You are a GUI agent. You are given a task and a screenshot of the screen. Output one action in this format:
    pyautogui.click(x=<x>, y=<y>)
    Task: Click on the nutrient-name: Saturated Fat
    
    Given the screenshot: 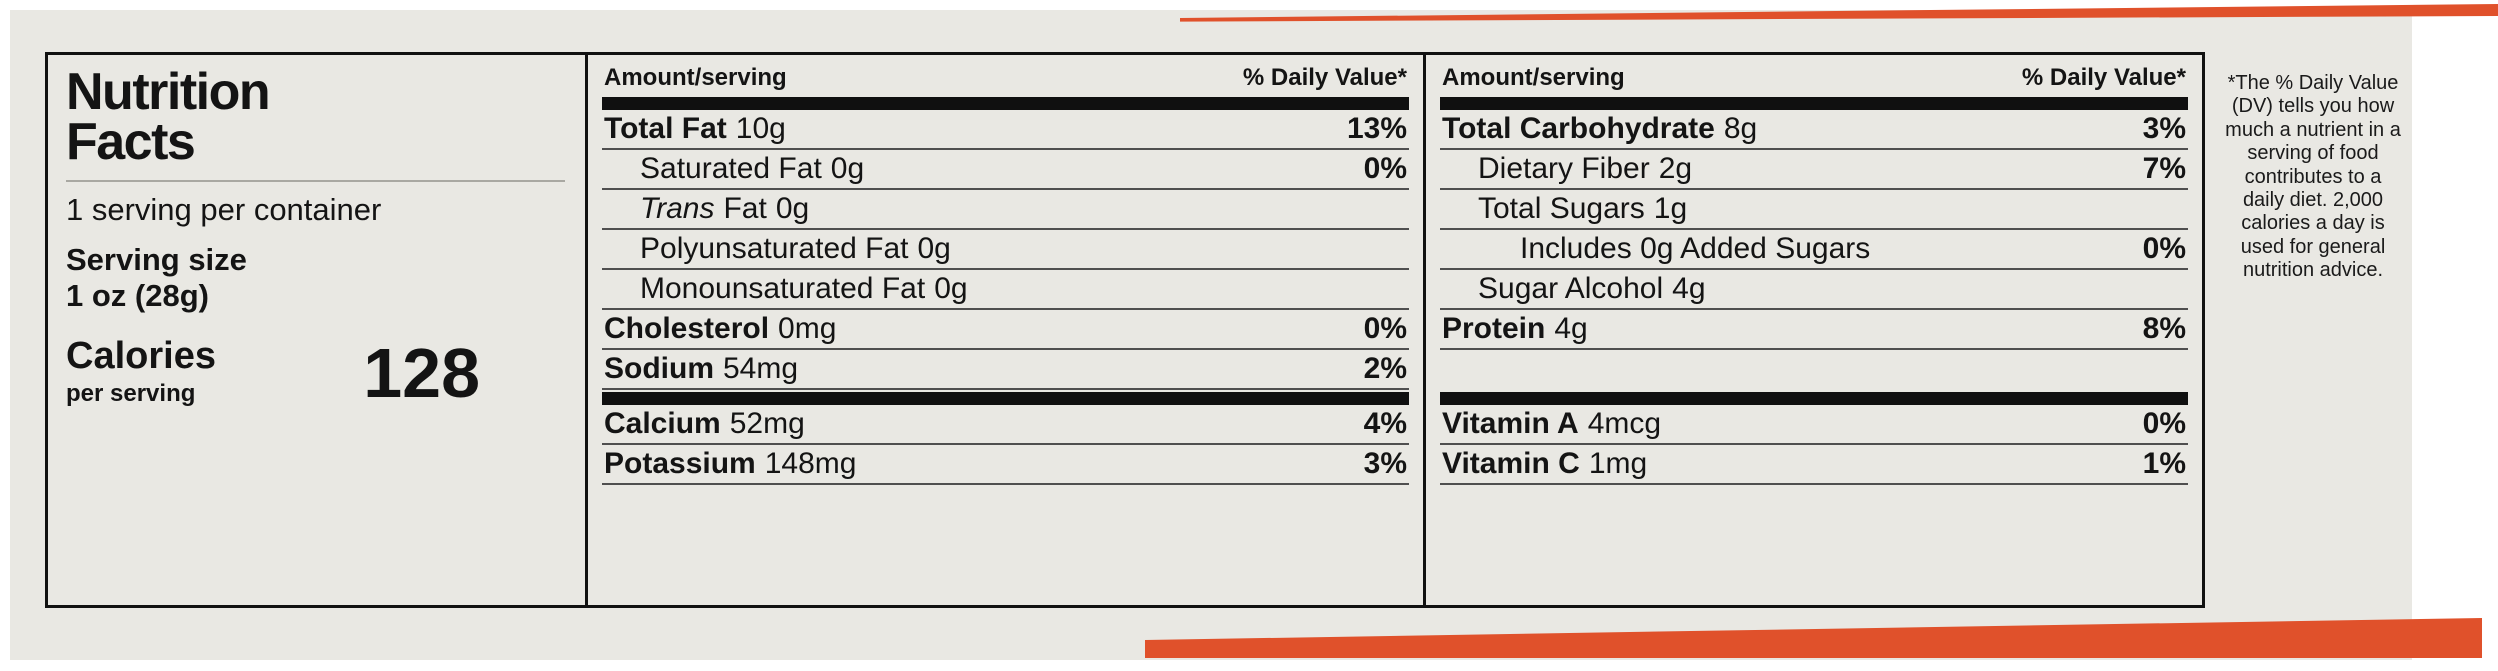 What is the action you would take?
    pyautogui.click(x=731, y=168)
    